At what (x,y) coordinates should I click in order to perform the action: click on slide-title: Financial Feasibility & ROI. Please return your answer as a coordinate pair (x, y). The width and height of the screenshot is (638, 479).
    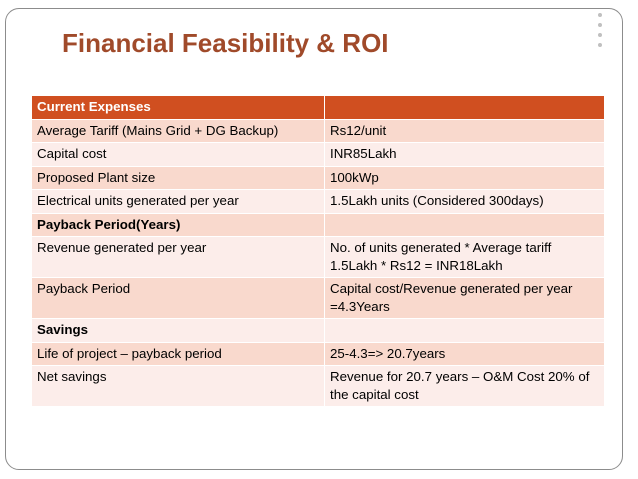
    Looking at the image, I should click on (225, 43).